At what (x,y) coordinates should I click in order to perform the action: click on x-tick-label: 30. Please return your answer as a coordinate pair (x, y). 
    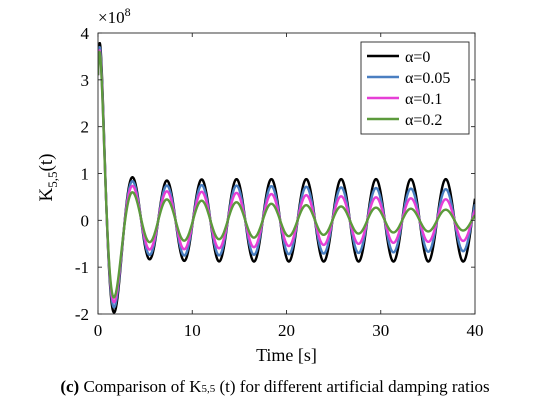
    Looking at the image, I should click on (380, 330).